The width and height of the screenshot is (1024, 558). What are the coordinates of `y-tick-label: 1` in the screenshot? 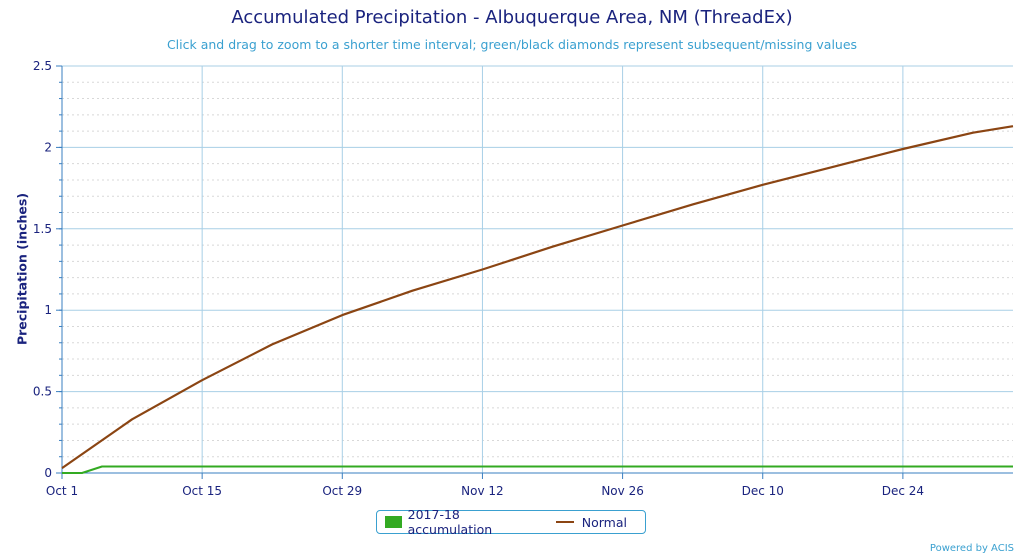 It's located at (48, 310).